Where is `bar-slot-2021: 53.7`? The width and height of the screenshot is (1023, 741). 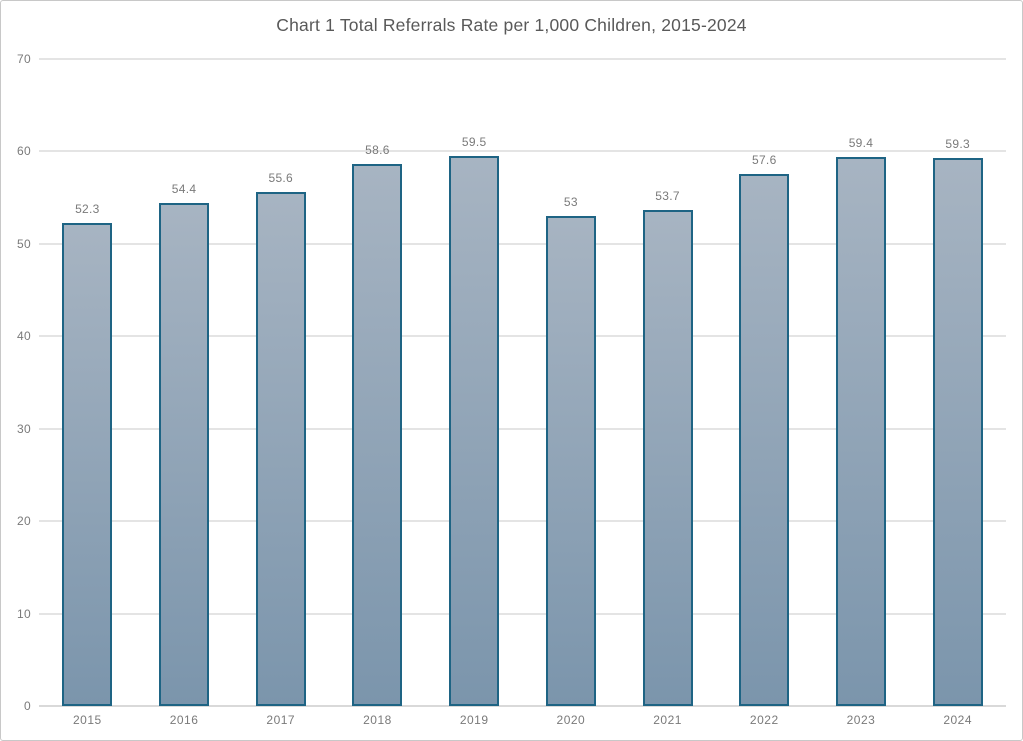
bar-slot-2021: 53.7 is located at coordinates (667, 382).